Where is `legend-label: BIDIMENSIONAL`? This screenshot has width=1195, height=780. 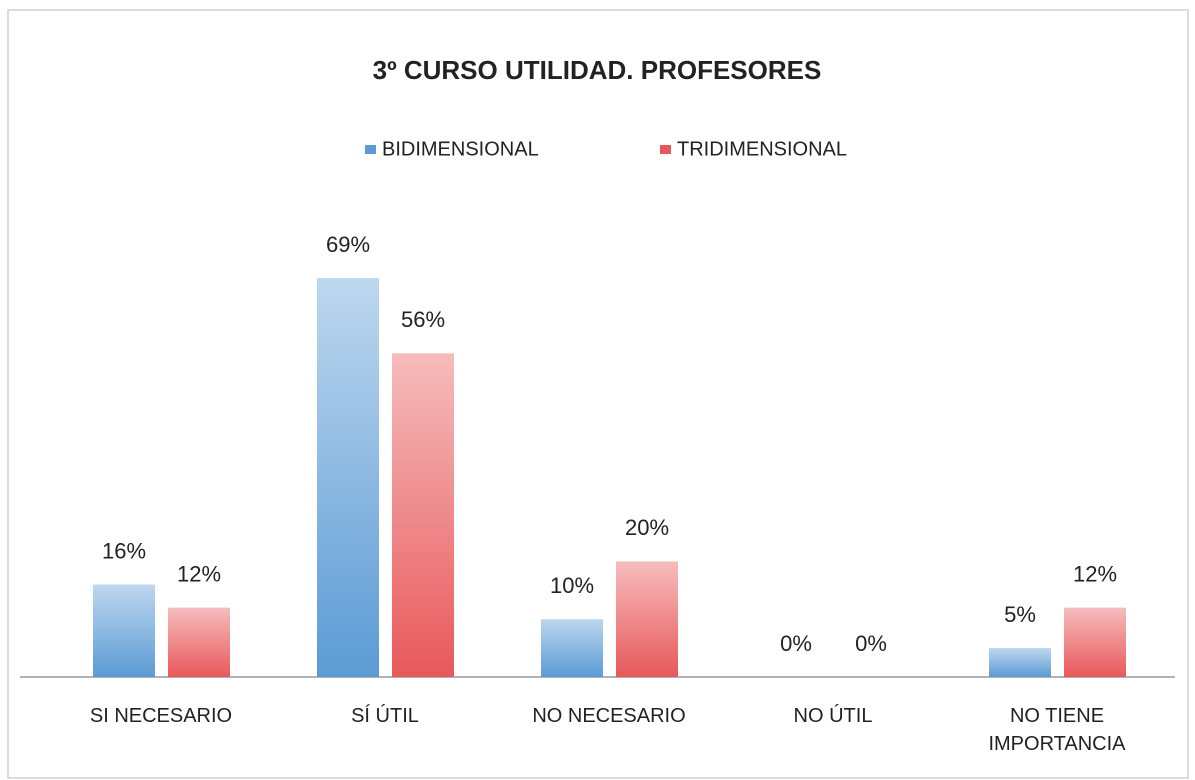 legend-label: BIDIMENSIONAL is located at coordinates (460, 149).